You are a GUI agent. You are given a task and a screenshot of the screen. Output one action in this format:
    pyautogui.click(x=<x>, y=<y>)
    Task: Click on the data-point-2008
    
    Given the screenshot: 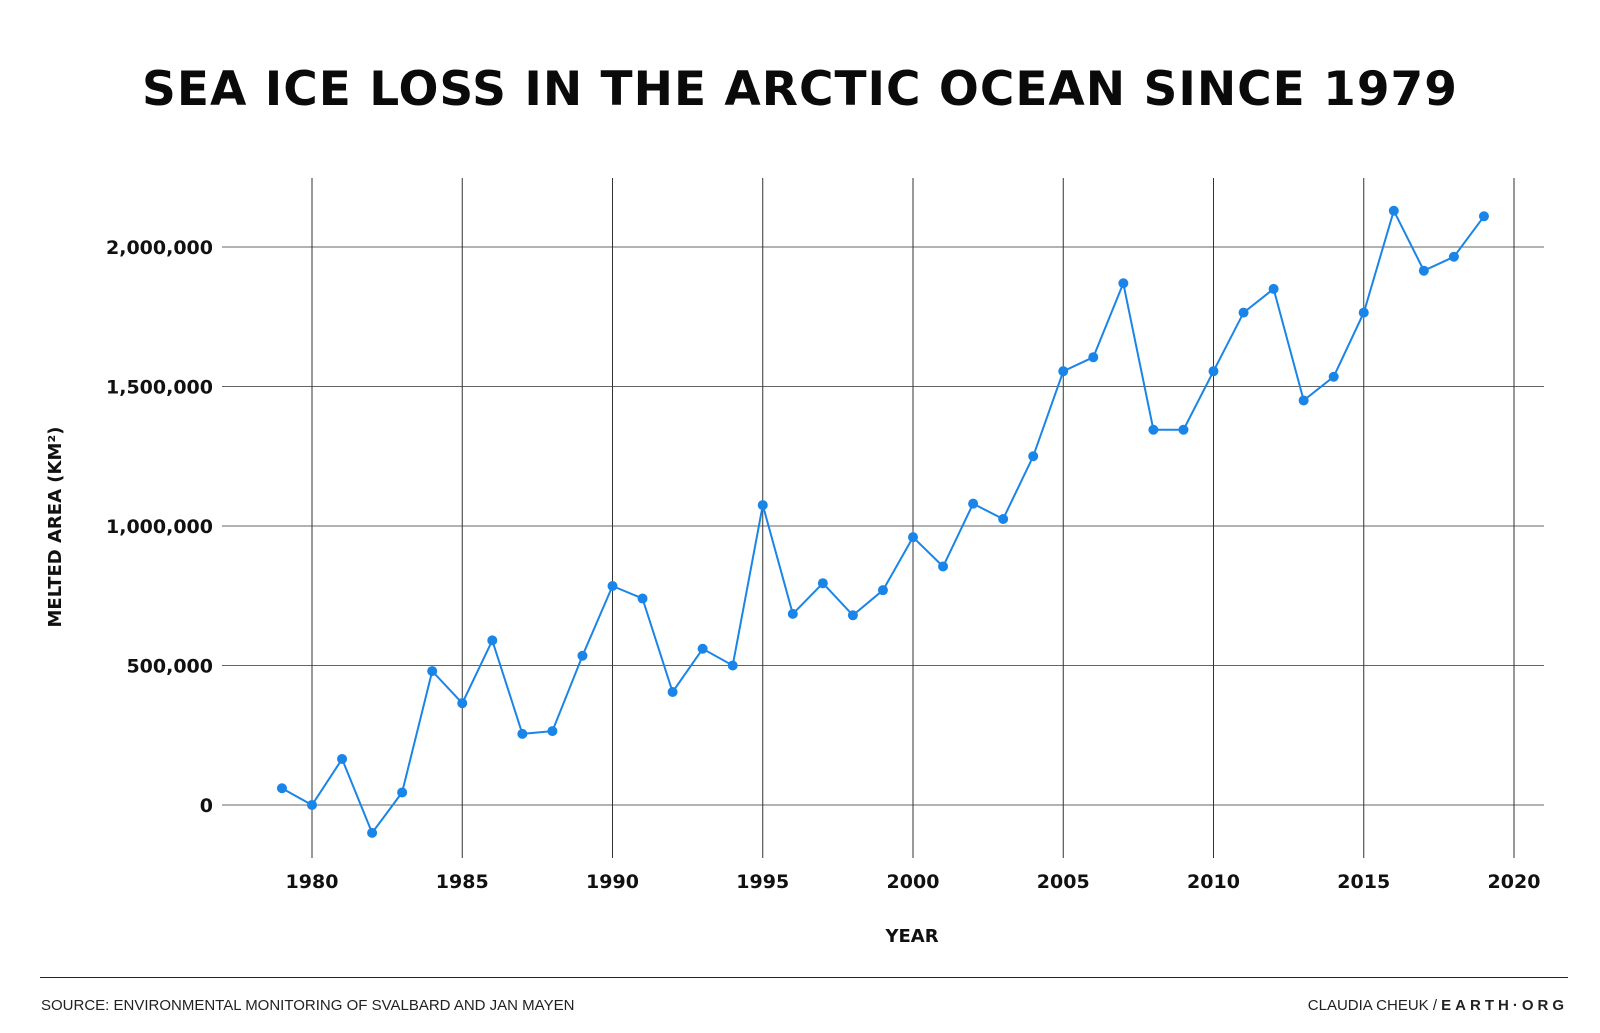 What is the action you would take?
    pyautogui.click(x=1153, y=429)
    